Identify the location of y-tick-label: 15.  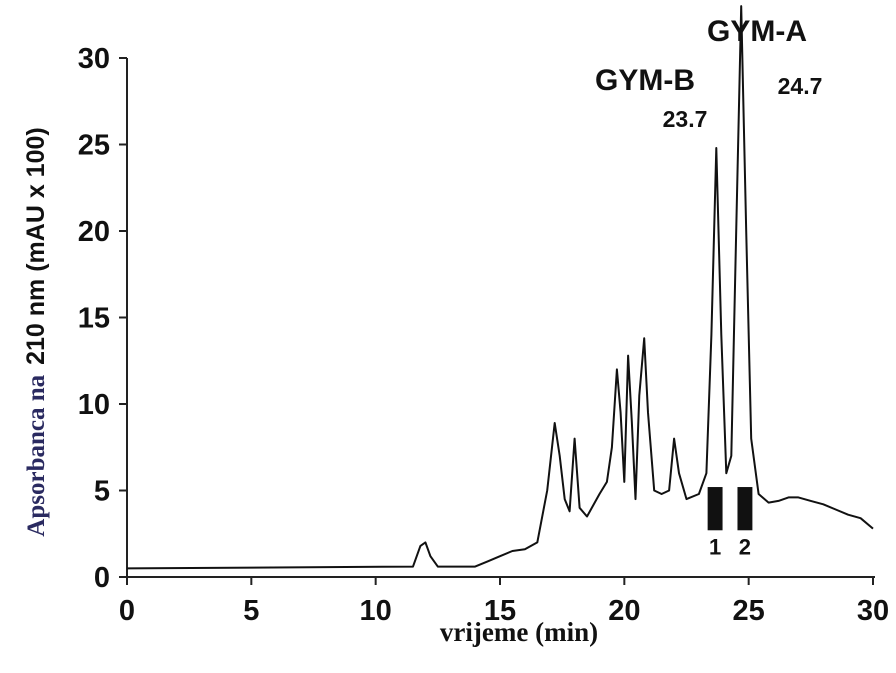
(94, 319).